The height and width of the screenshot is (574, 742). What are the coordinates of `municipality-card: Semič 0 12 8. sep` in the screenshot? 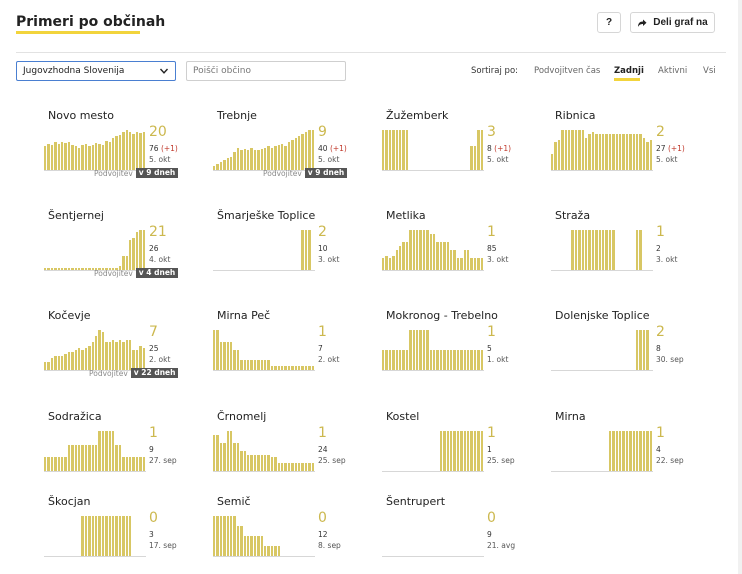 It's located at (295, 534).